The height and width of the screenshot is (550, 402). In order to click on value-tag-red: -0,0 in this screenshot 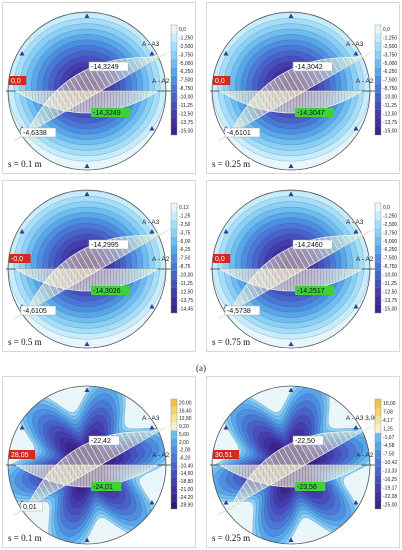, I will do `click(20, 258)`.